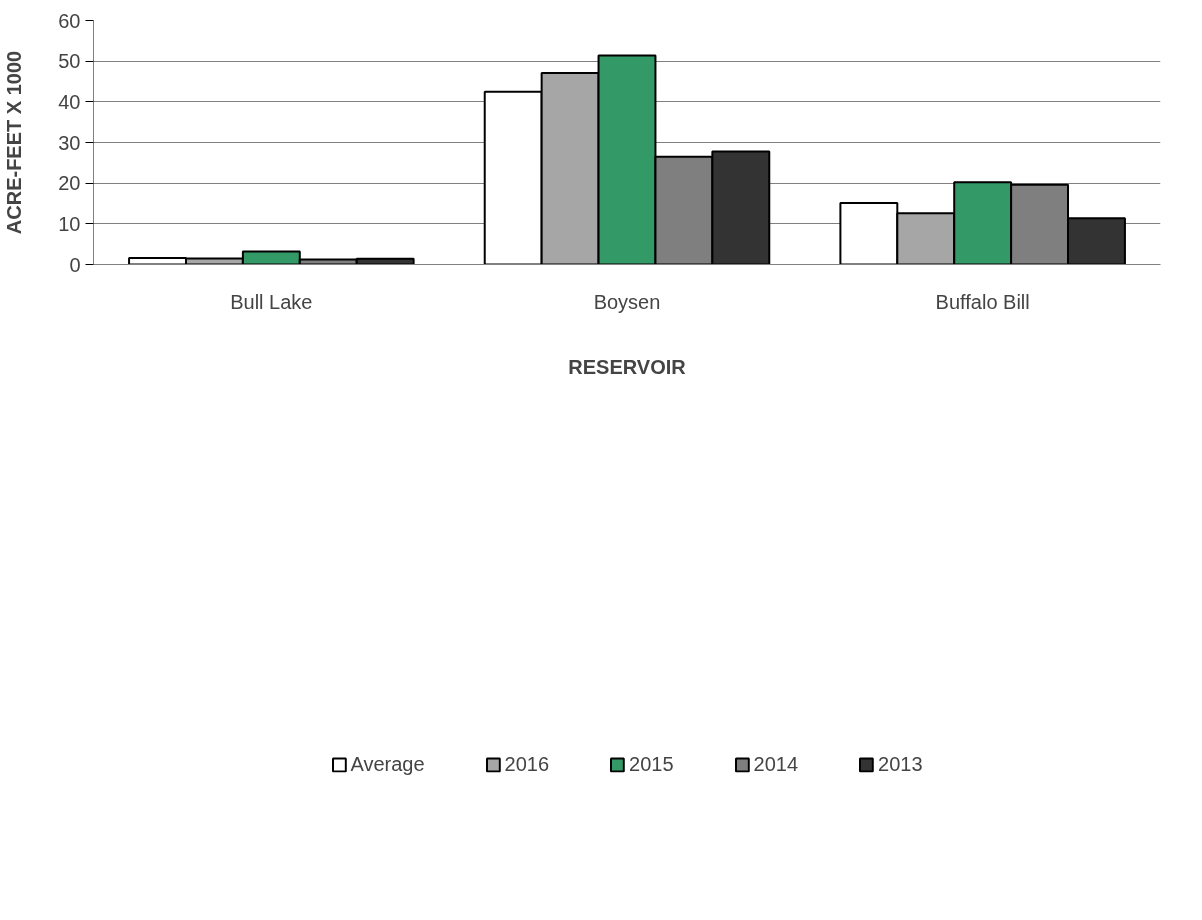  I want to click on x-axis-title: RESERVOIR, so click(627, 366).